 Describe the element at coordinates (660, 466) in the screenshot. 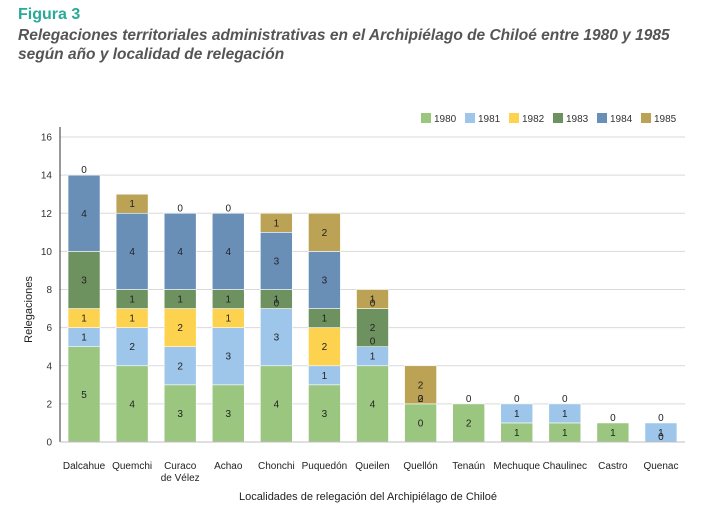

I see `x-tick-label: Quenac` at that location.